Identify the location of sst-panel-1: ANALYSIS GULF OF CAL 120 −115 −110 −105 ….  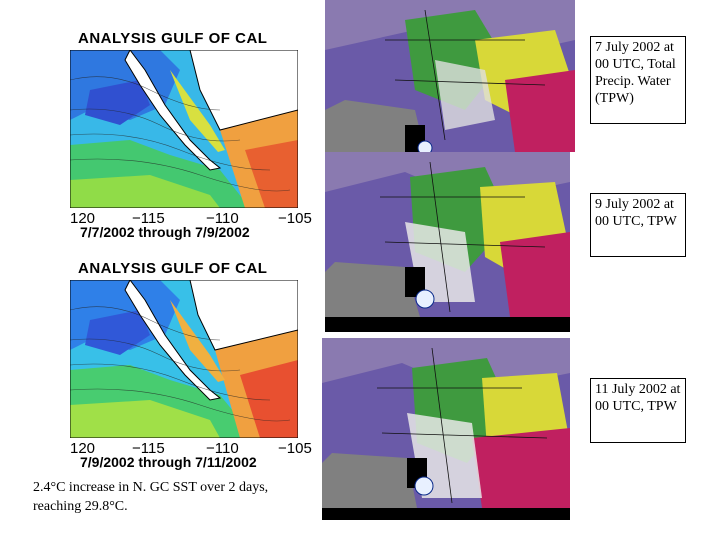
(192, 134).